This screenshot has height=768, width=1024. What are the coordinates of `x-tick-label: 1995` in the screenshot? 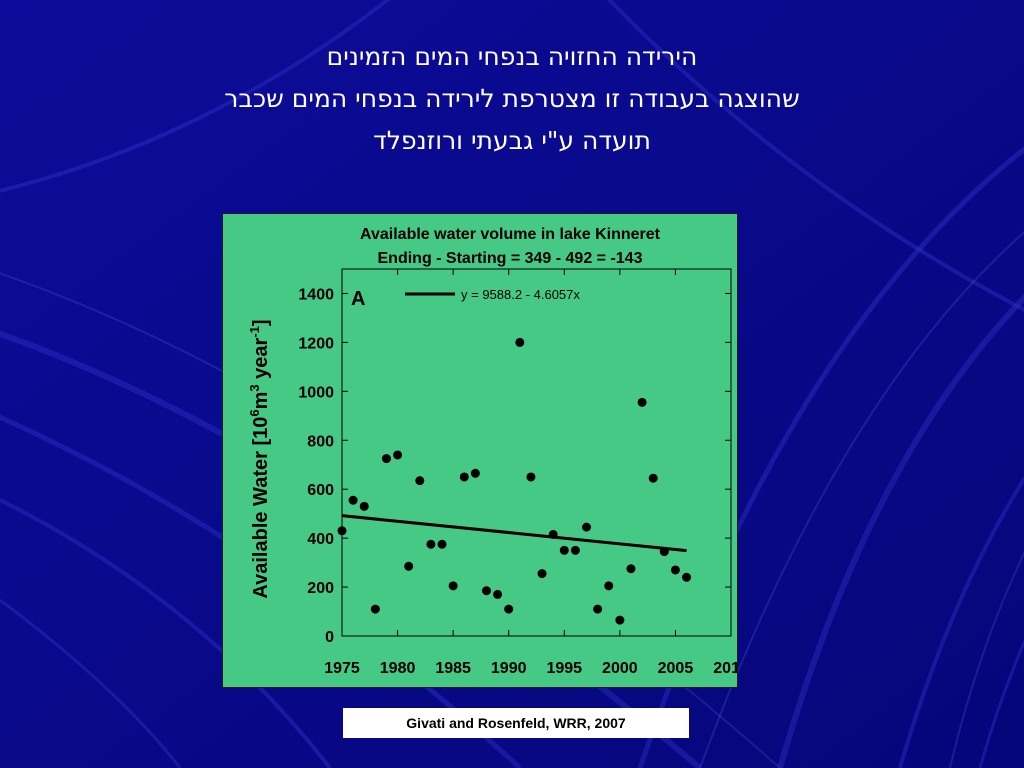 It's located at (564, 668).